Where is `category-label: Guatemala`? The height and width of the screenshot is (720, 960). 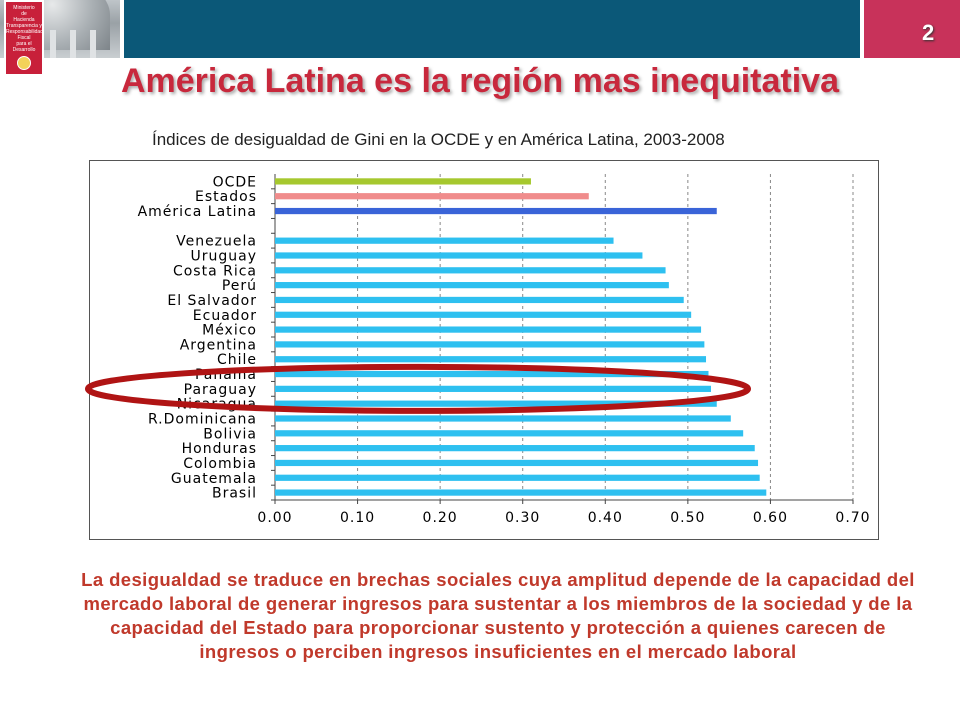
category-label: Guatemala is located at coordinates (214, 479).